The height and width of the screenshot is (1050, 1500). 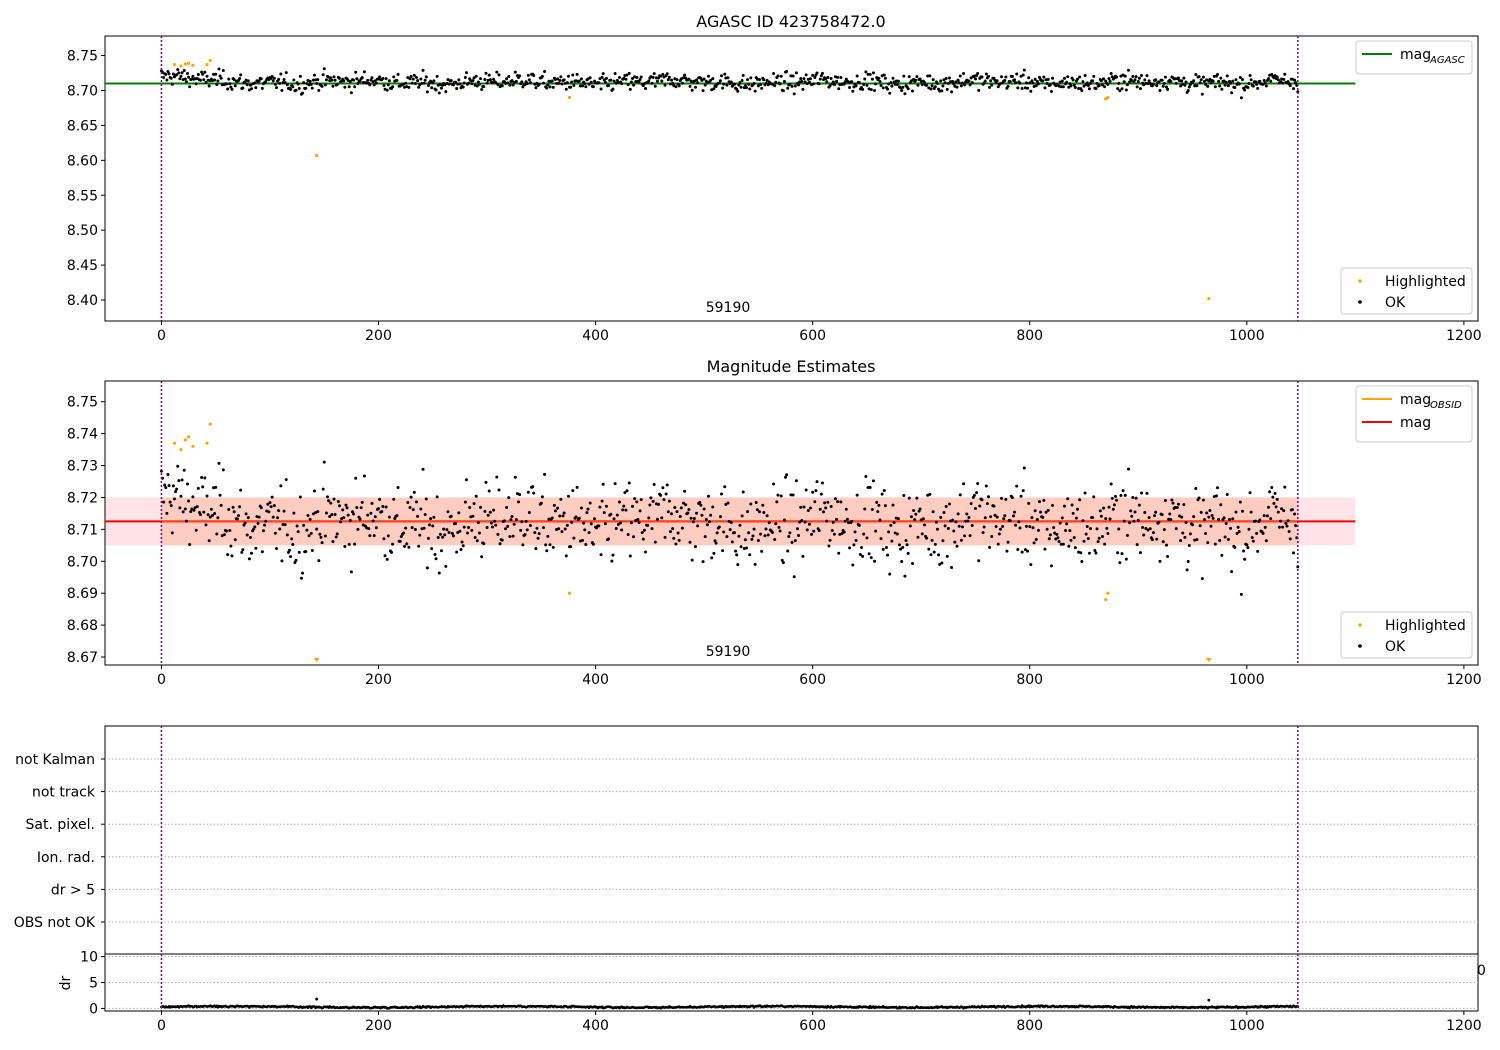 What do you see at coordinates (73, 890) in the screenshot?
I see `flag-label: dr > 5` at bounding box center [73, 890].